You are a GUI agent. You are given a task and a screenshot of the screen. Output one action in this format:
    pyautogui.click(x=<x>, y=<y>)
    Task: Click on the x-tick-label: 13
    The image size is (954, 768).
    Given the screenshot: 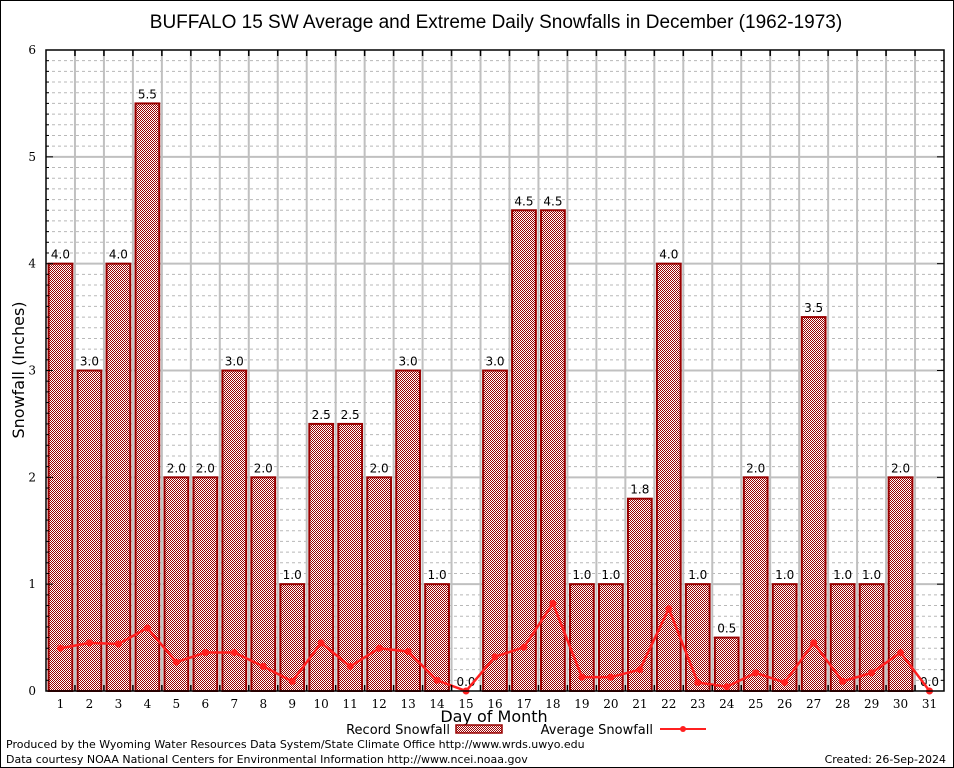 What is the action you would take?
    pyautogui.click(x=407, y=704)
    